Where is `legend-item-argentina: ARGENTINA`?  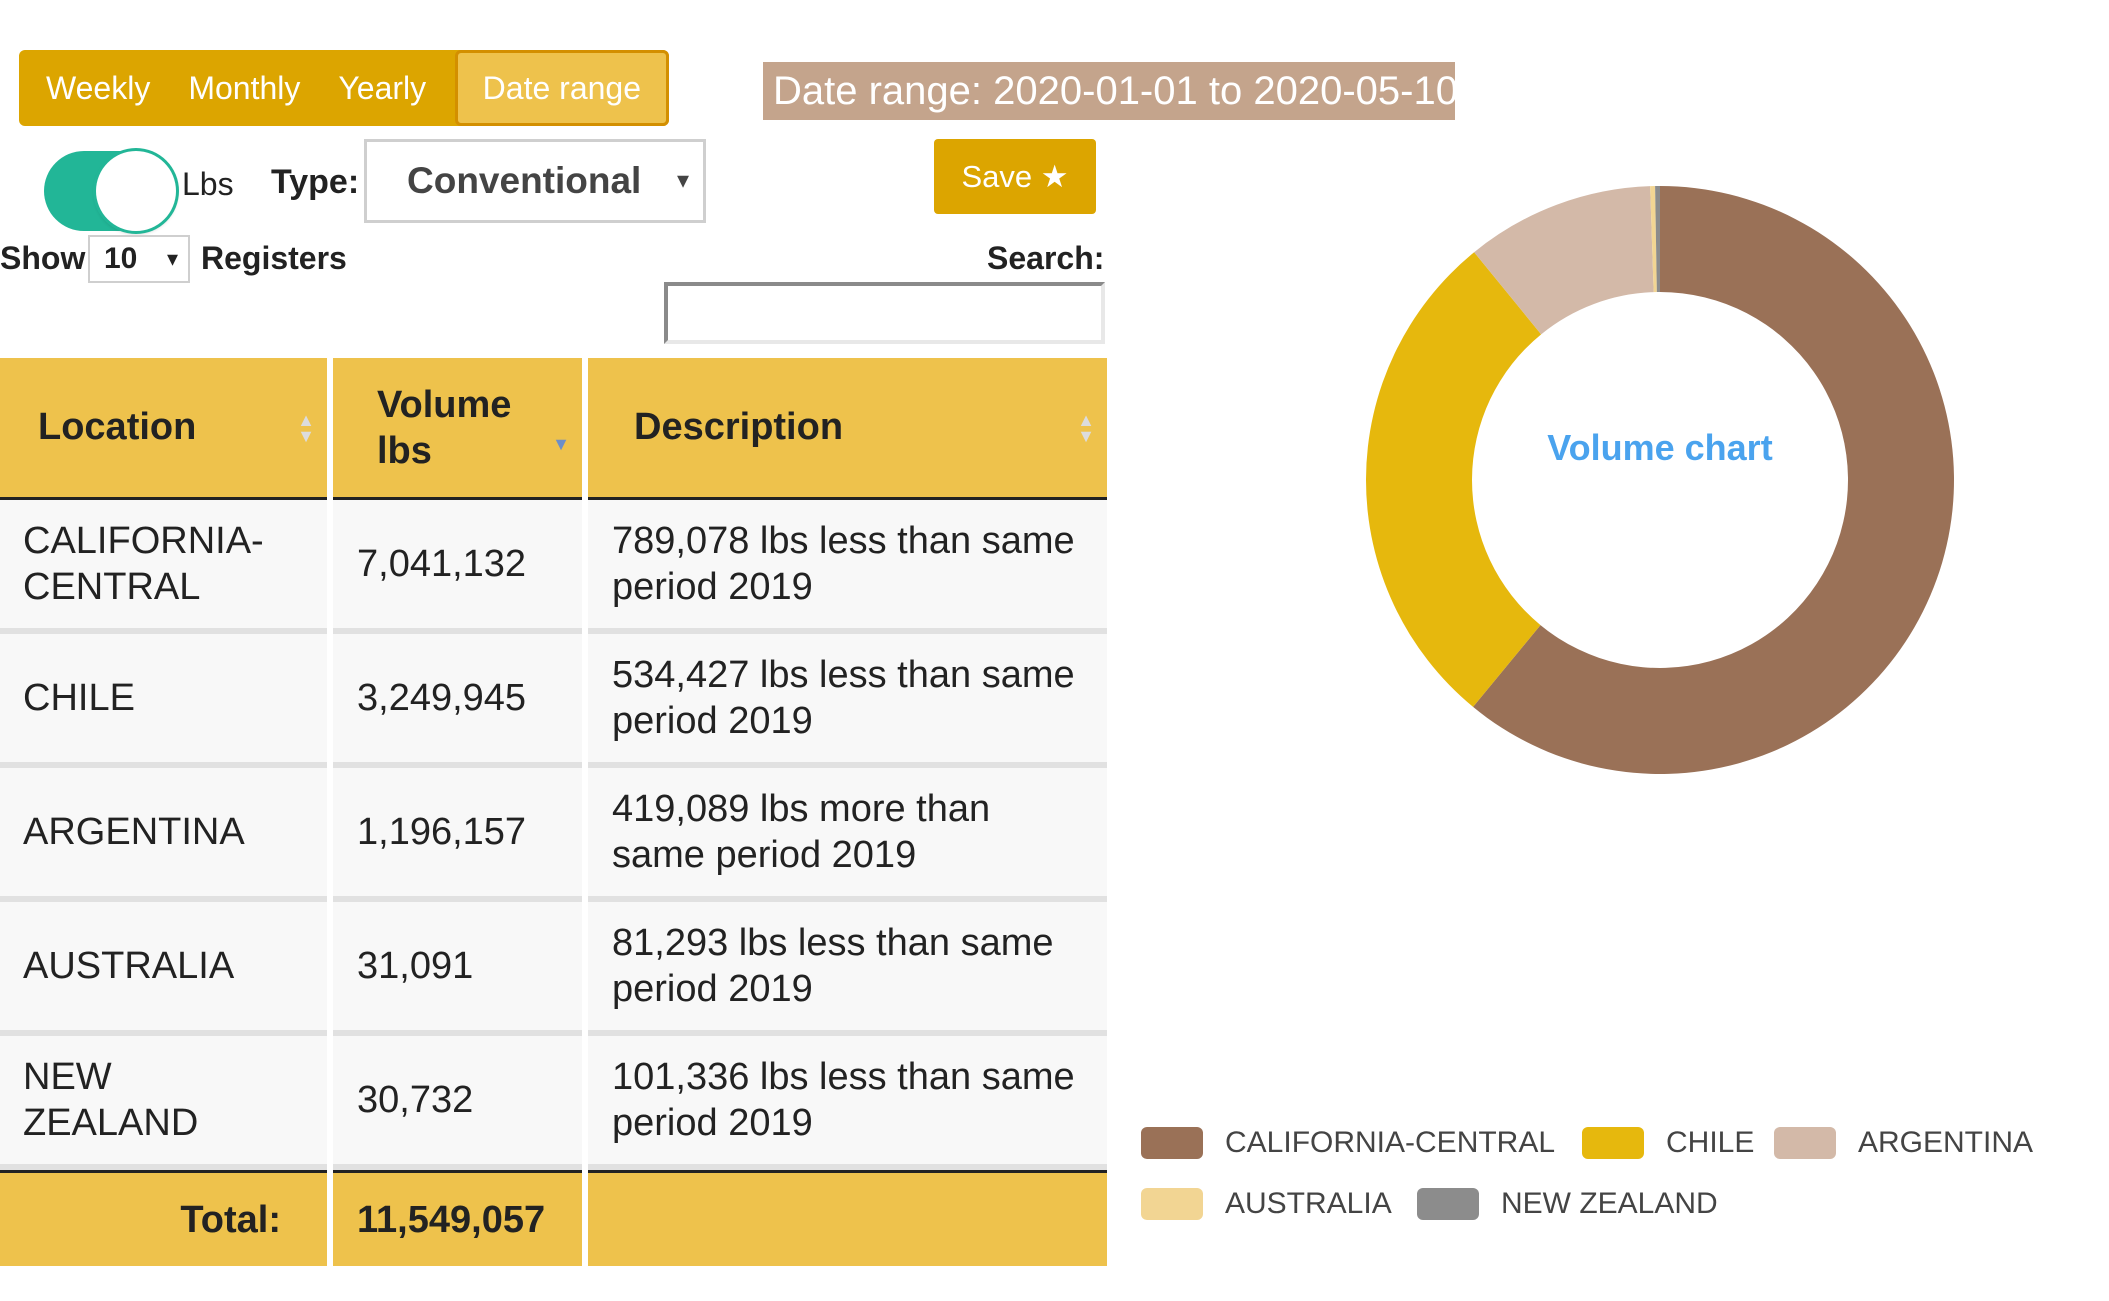
legend-item-argentina: ARGENTINA is located at coordinates (1903, 1143).